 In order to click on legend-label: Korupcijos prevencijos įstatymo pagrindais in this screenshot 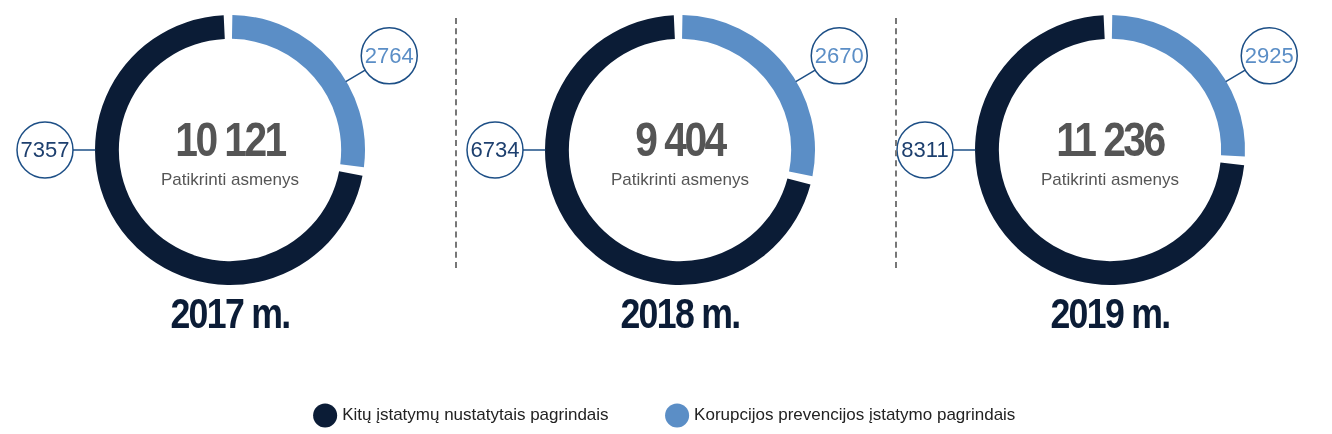, I will do `click(855, 415)`.